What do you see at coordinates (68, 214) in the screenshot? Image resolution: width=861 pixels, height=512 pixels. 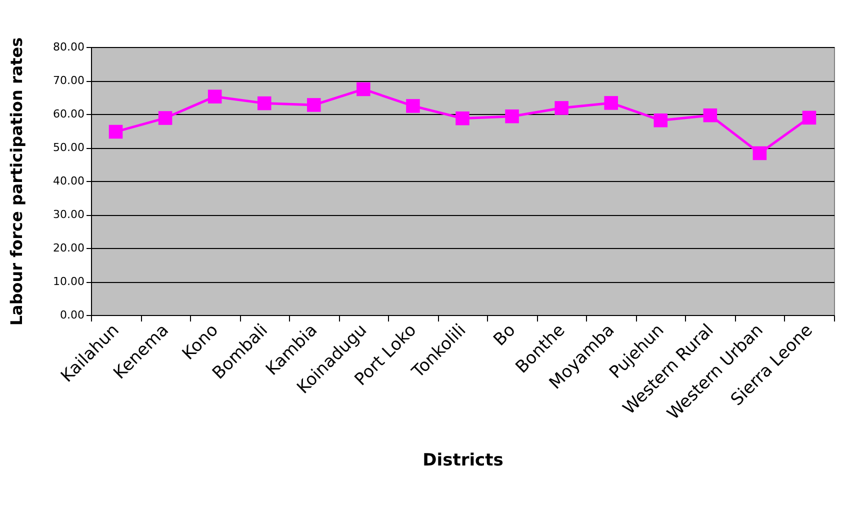 I see `y-tick-label: 30.00` at bounding box center [68, 214].